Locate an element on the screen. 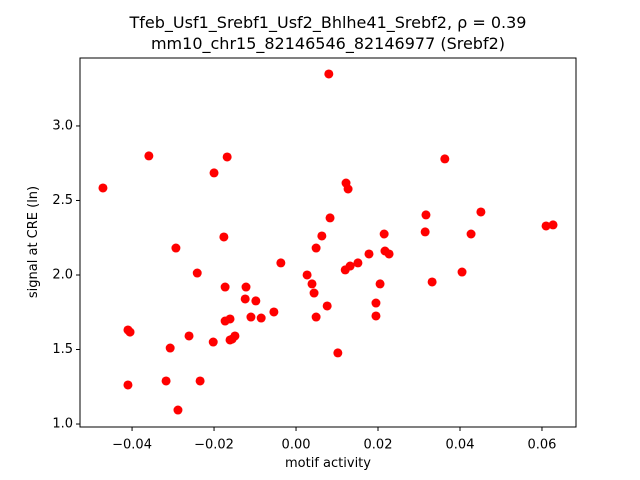 The width and height of the screenshot is (640, 480). y-tick-label: 2.5 is located at coordinates (62, 200).